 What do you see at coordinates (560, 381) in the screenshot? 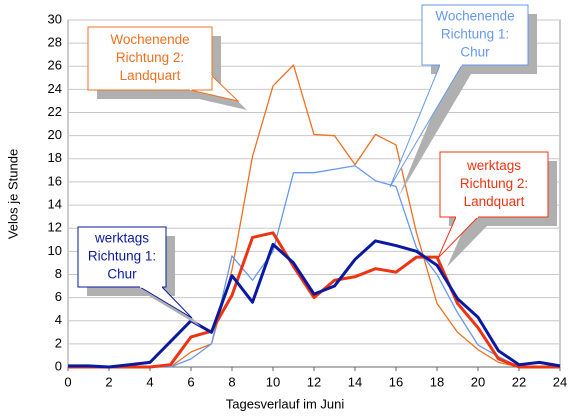
I see `x-tick-label: 24` at bounding box center [560, 381].